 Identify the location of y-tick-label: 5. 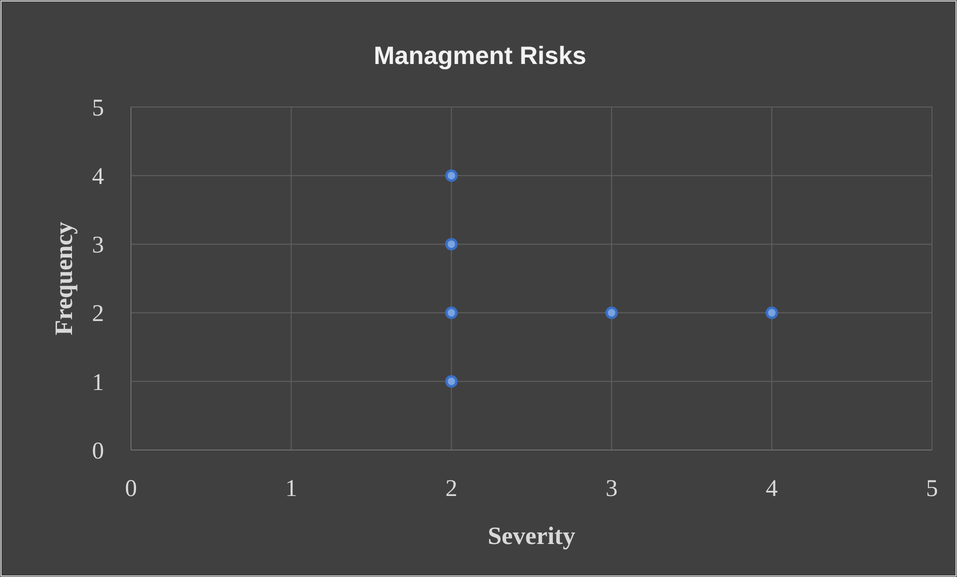
(98, 108).